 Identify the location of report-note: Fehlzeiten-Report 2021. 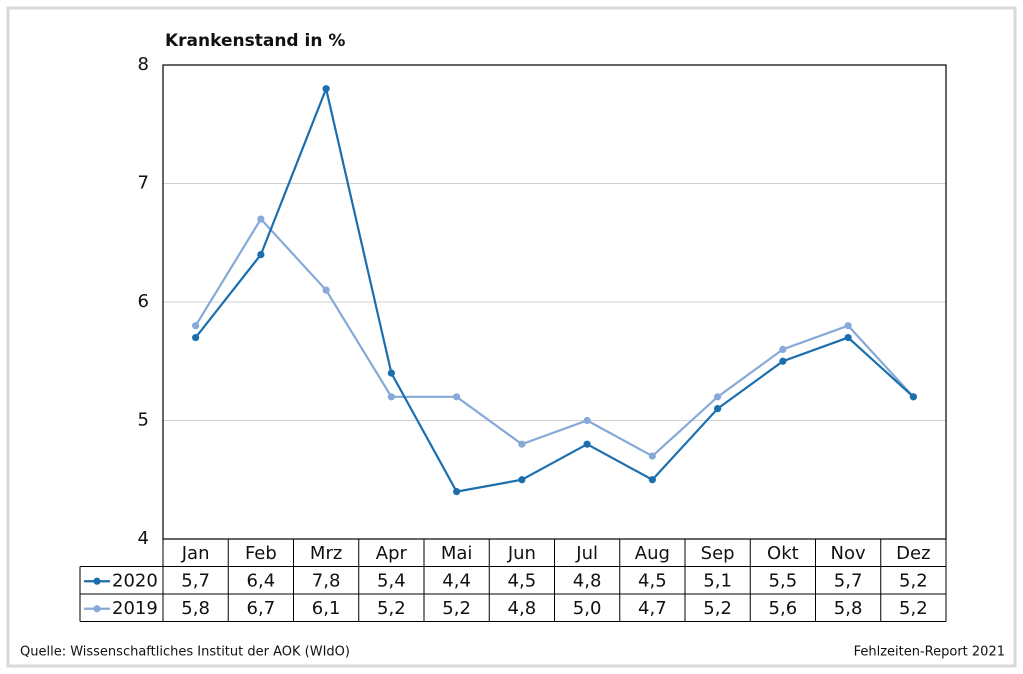
(929, 652).